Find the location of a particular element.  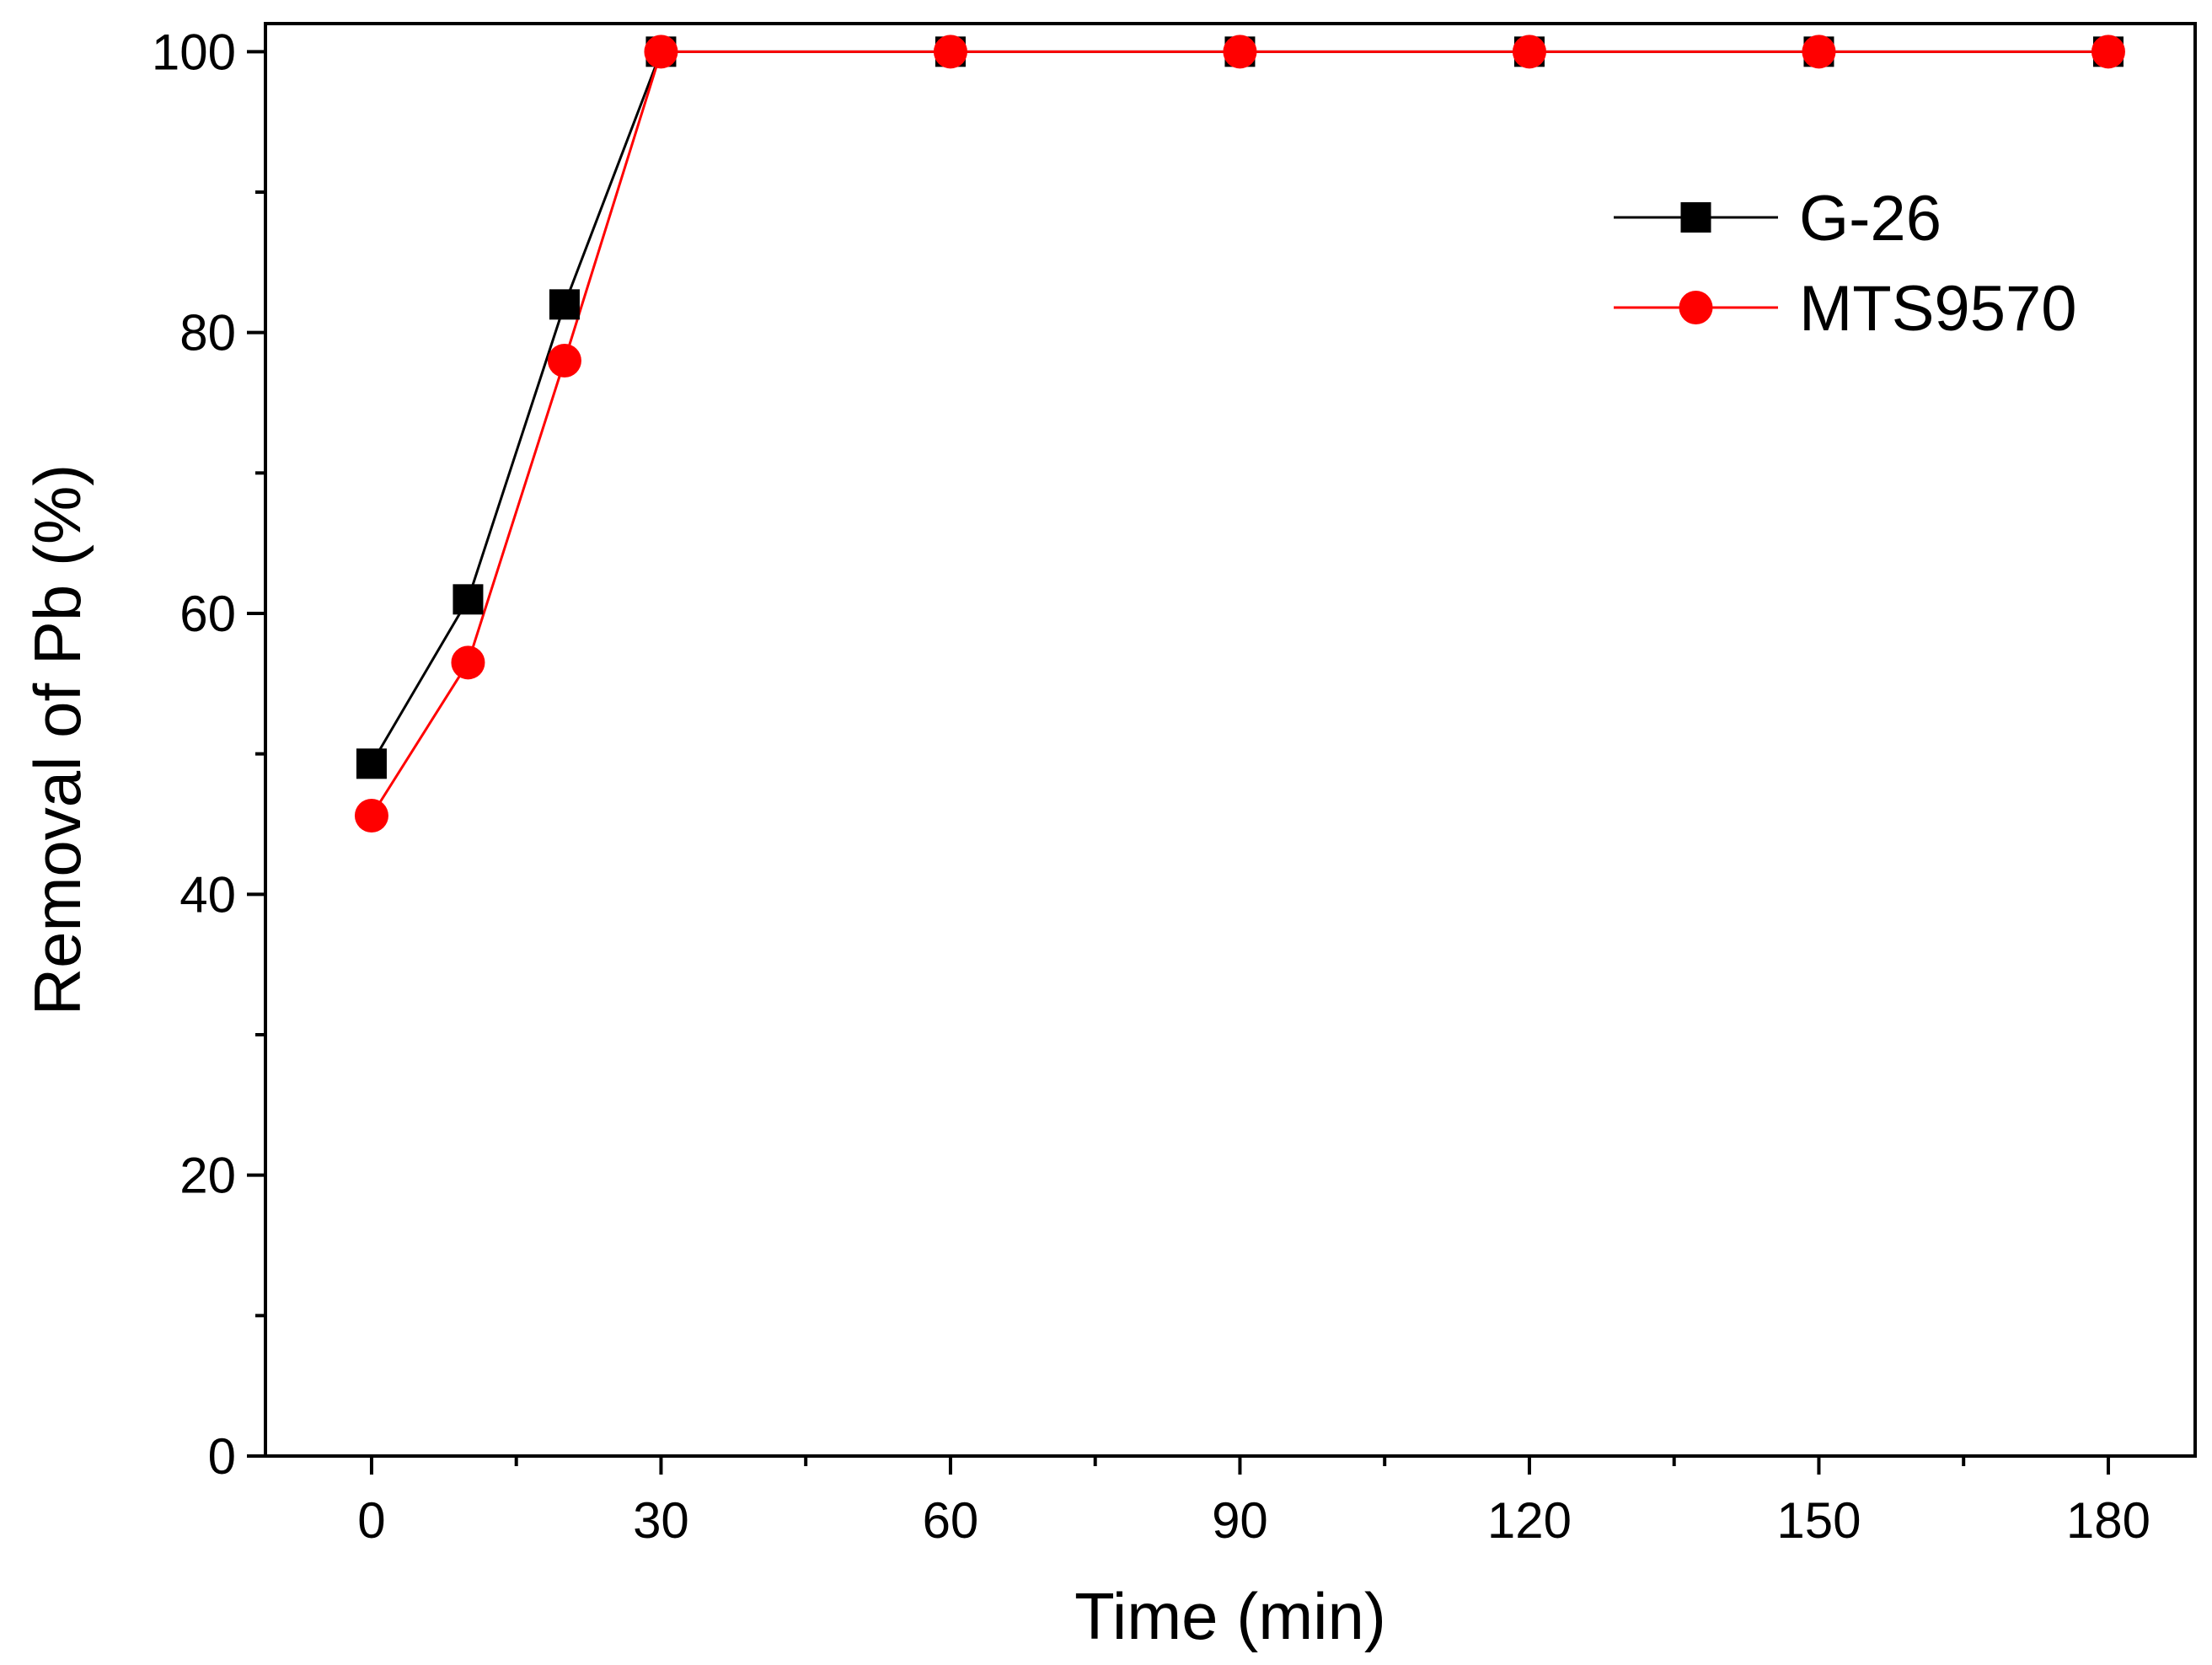

legend: G-26 MTS9570 is located at coordinates (1845, 264).